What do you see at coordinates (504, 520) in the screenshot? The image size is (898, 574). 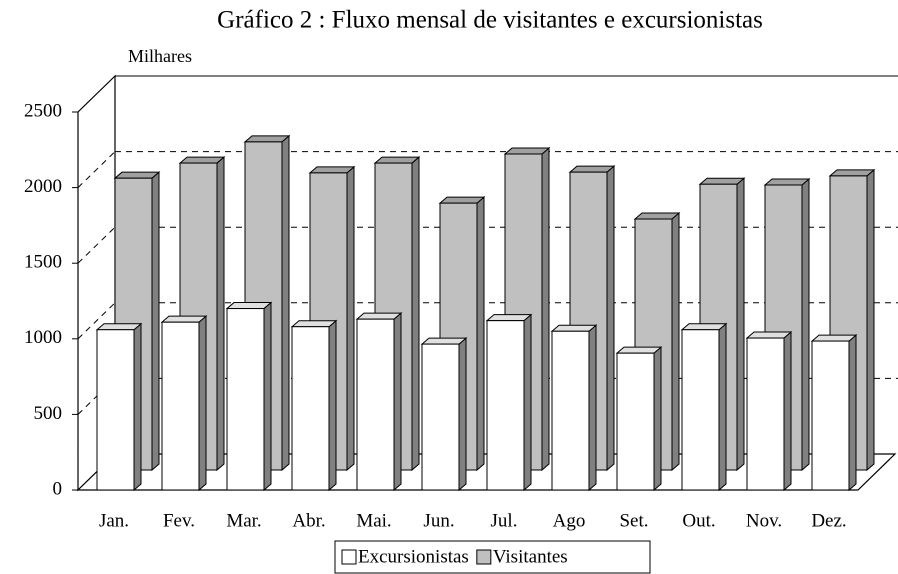 I see `x-tick-label: Jul.` at bounding box center [504, 520].